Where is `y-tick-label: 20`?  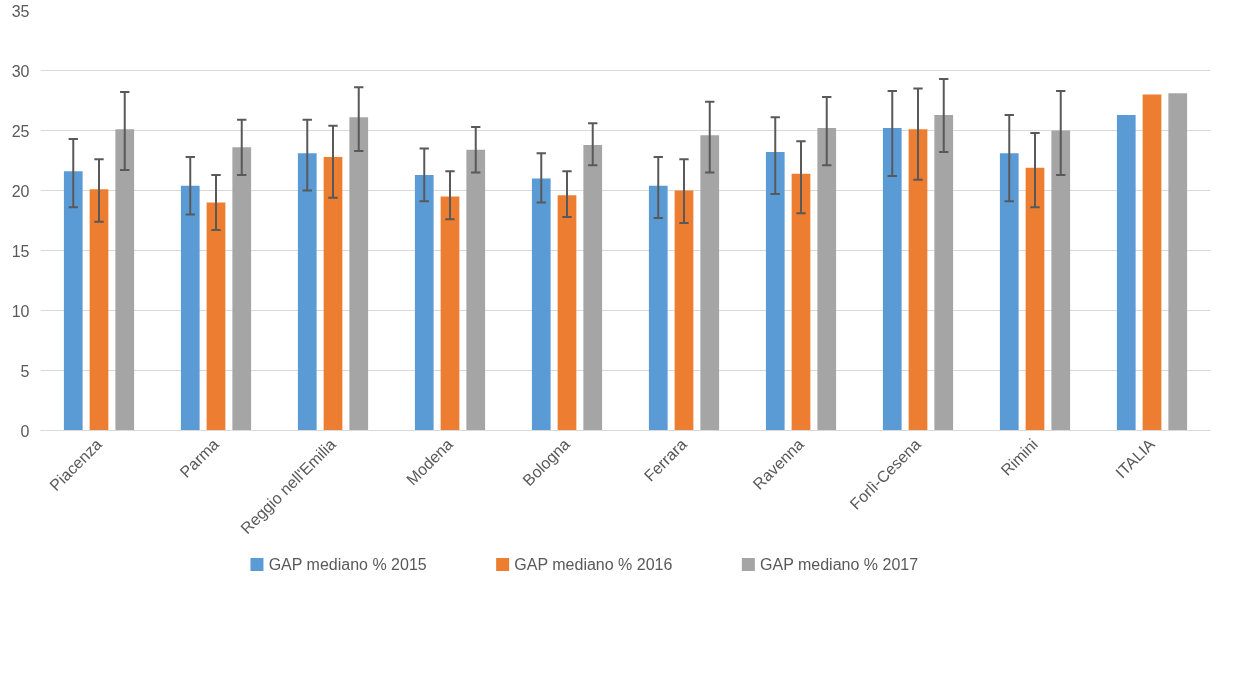 y-tick-label: 20 is located at coordinates (20, 191).